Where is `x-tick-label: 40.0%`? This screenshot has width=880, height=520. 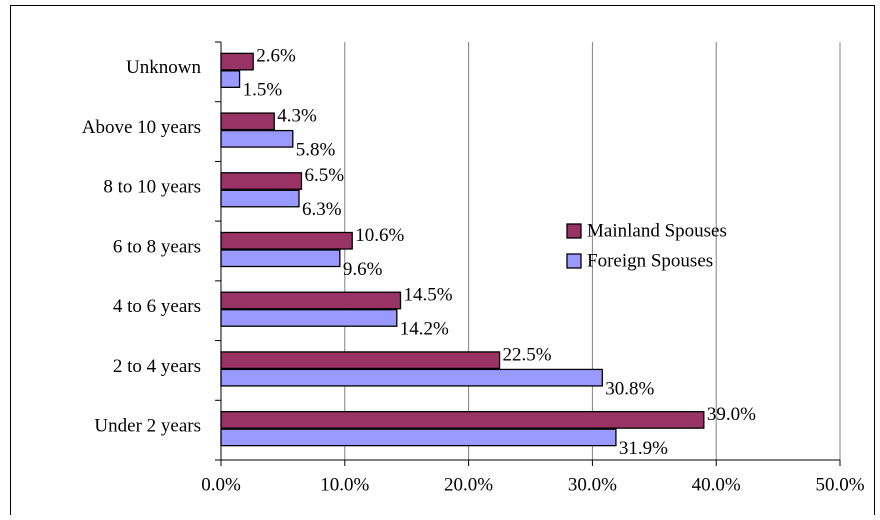 x-tick-label: 40.0% is located at coordinates (716, 484).